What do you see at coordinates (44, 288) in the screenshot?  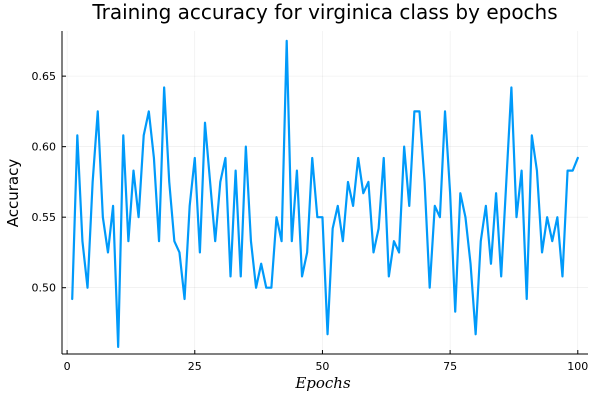 I see `y-tick-label: 0.50` at bounding box center [44, 288].